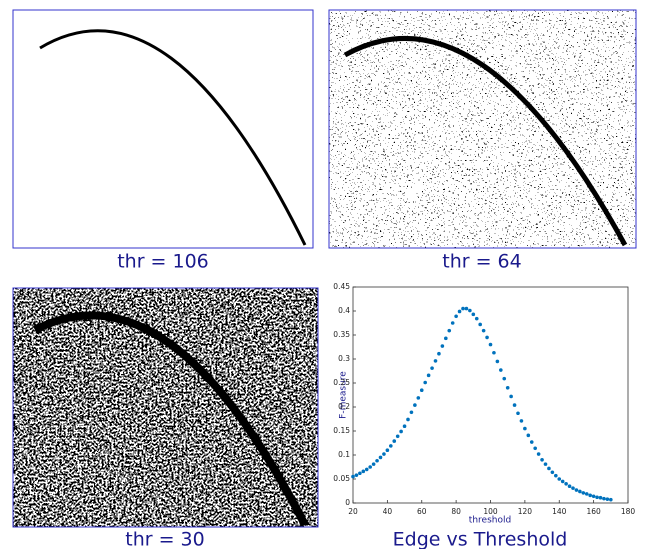 This screenshot has width=648, height=549. I want to click on chart-title: Edge vs Threshold, so click(480, 539).